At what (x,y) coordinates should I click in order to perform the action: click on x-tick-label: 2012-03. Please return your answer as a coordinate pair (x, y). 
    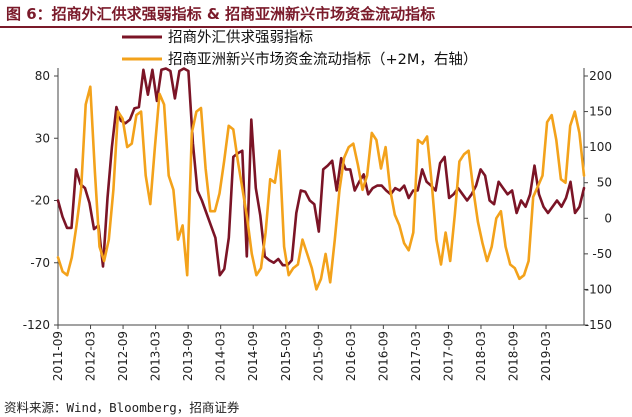
    Looking at the image, I should click on (91, 356).